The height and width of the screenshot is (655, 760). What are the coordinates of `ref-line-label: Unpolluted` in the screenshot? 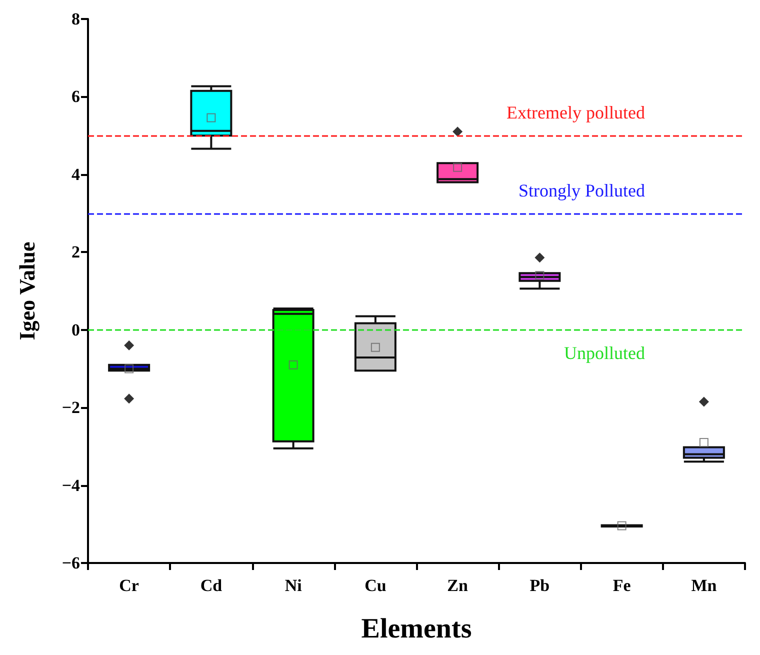 It's located at (604, 352).